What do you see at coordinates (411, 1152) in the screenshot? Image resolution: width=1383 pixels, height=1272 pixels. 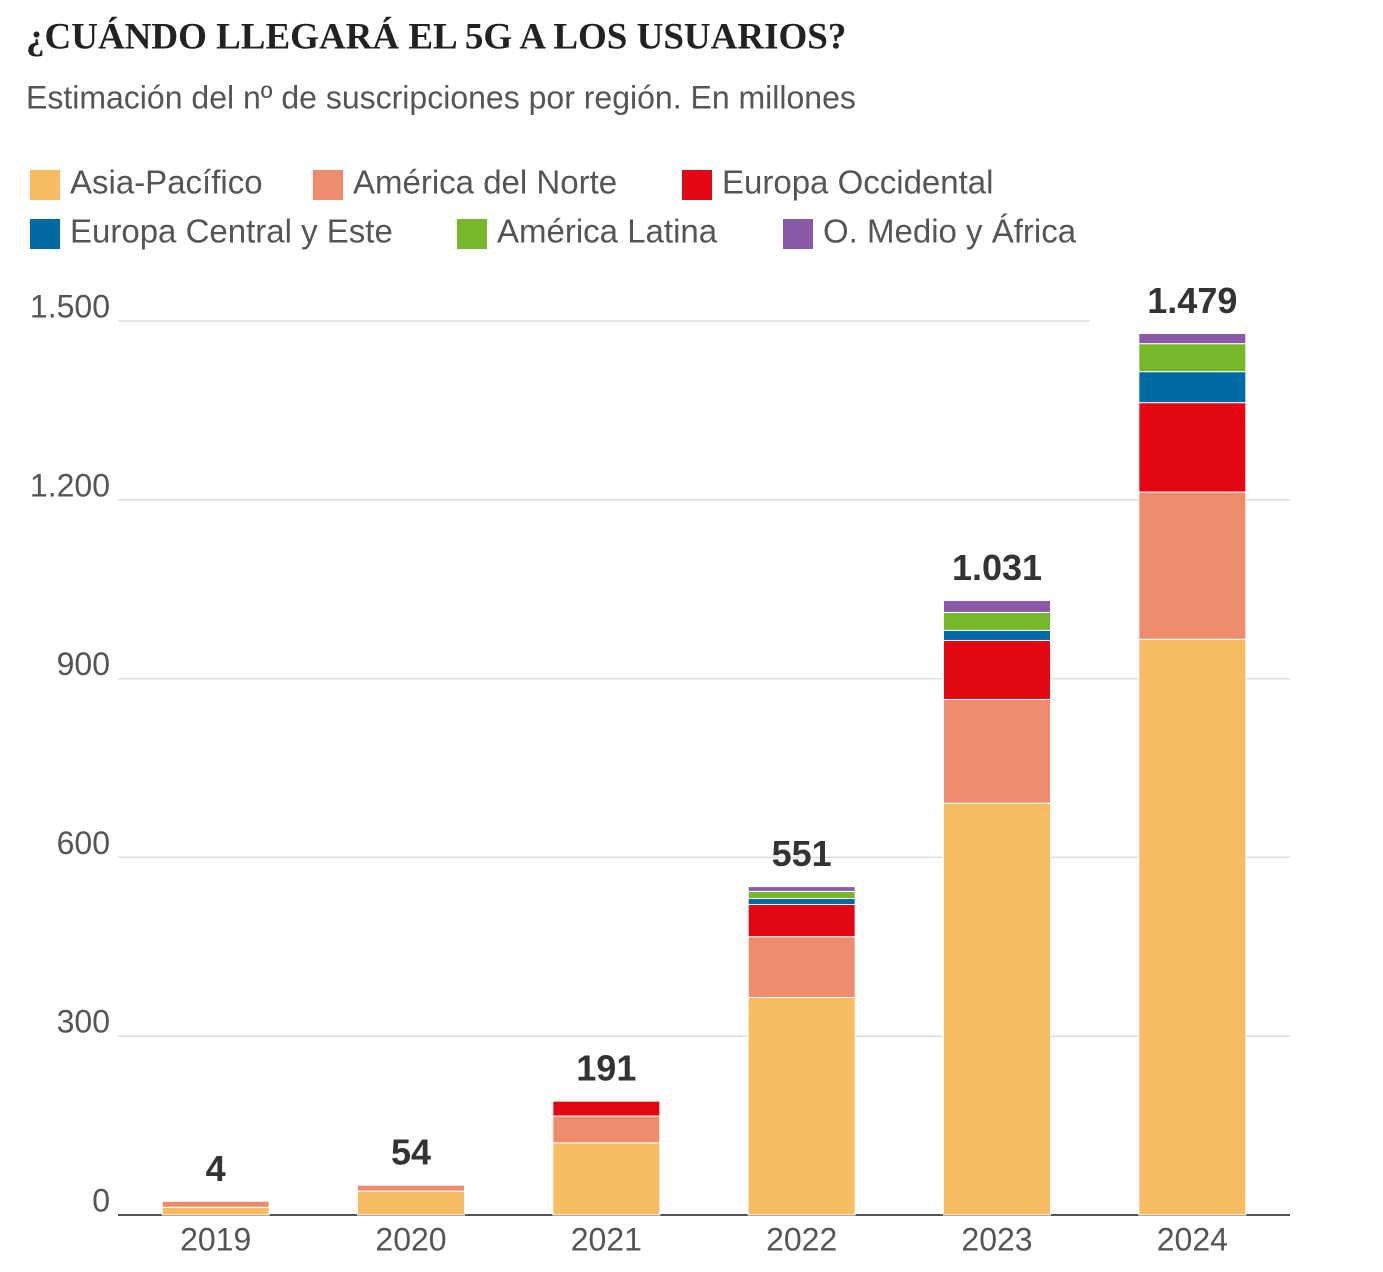 I see `total-label: 54` at bounding box center [411, 1152].